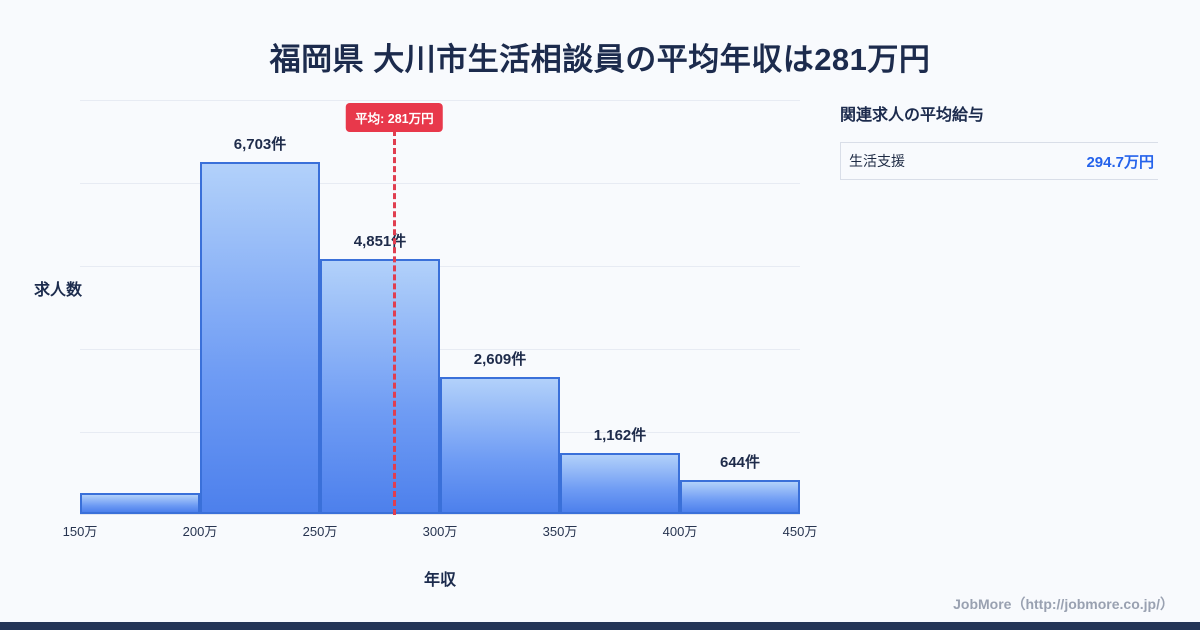 The height and width of the screenshot is (630, 1200). Describe the element at coordinates (1120, 162) in the screenshot. I see `related-job-value: 294.7万円` at that location.